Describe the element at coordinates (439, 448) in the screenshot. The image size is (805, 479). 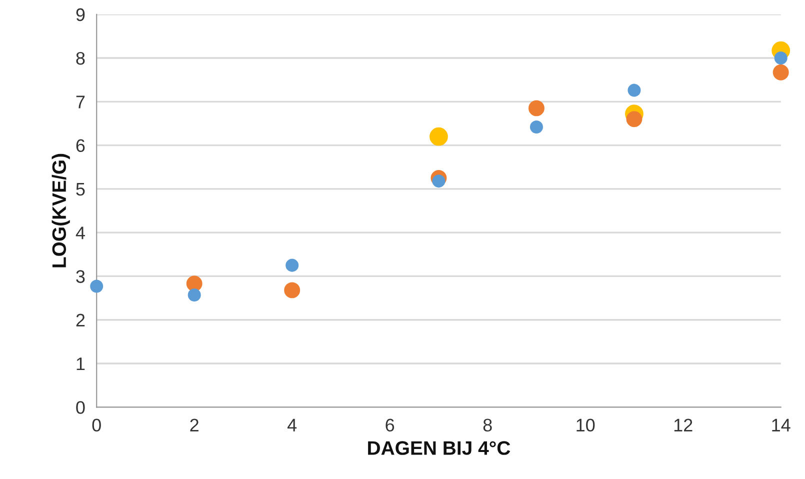
I see `x-axis-title: DAGEN BIJ 4°C` at that location.